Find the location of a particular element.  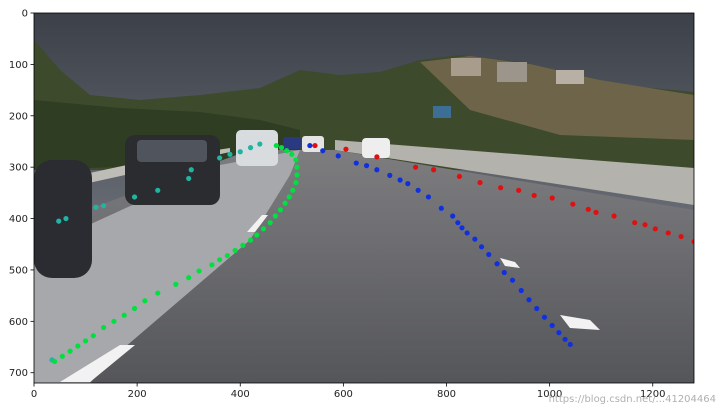

y-tick-label: 500 is located at coordinates (18, 270).